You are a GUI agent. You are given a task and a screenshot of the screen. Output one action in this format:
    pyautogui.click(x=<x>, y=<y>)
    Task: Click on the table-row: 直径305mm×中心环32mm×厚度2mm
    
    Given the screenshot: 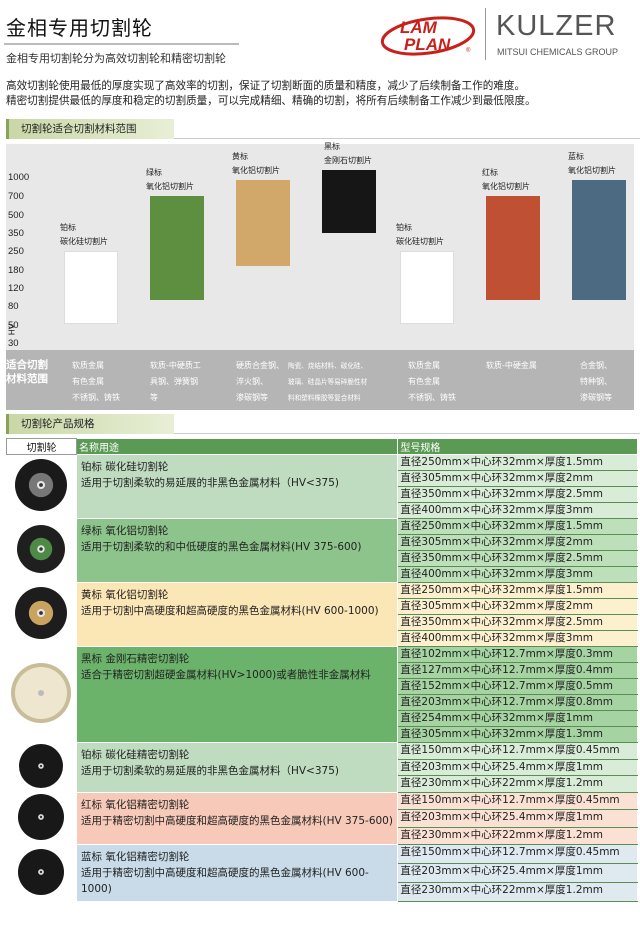 What is the action you would take?
    pyautogui.click(x=322, y=542)
    